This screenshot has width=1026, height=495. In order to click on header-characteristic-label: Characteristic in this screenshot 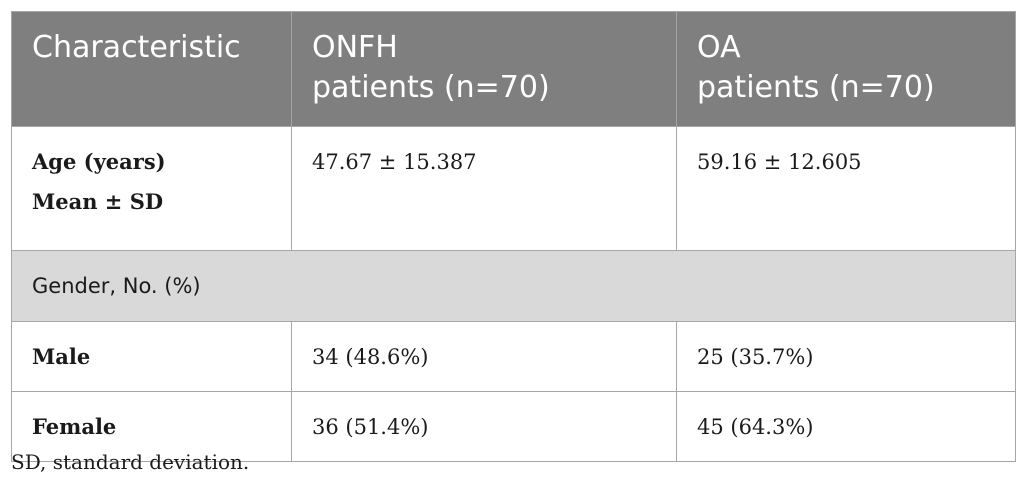, I will do `click(136, 47)`.